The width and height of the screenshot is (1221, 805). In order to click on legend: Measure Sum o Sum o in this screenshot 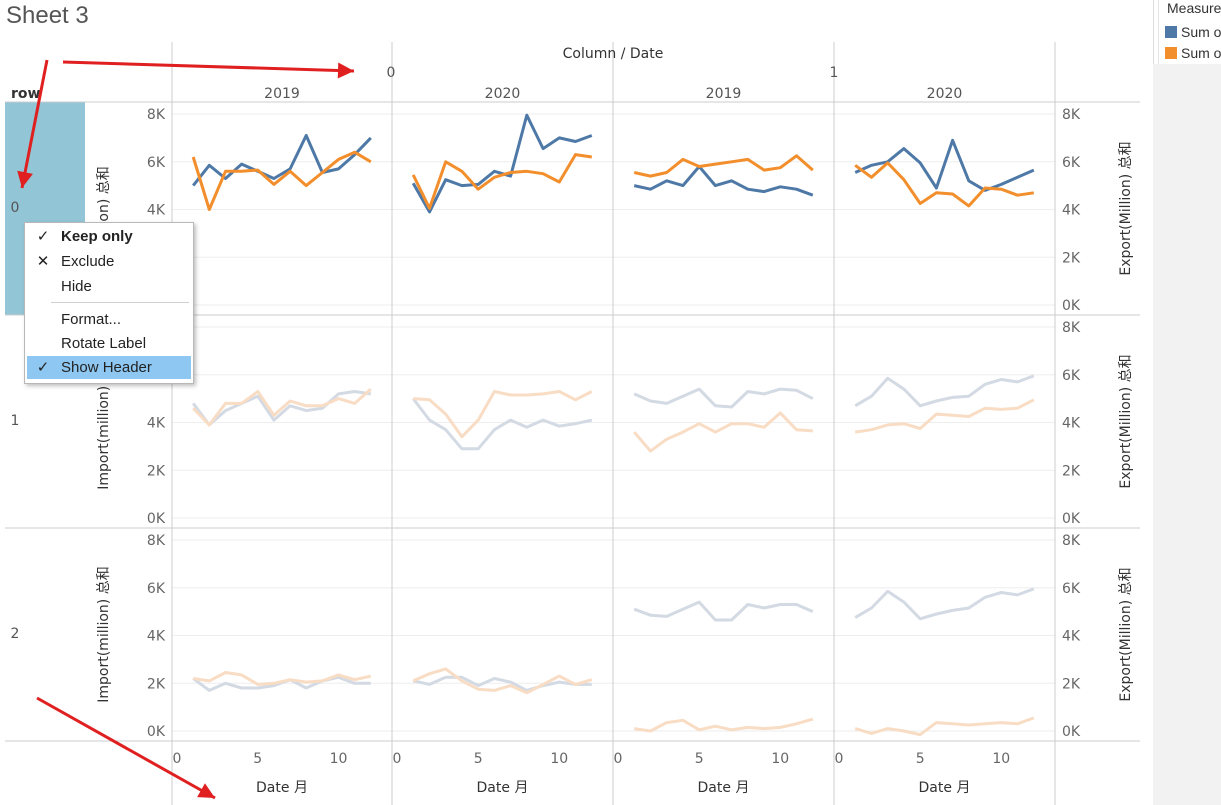, I will do `click(1189, 32)`.